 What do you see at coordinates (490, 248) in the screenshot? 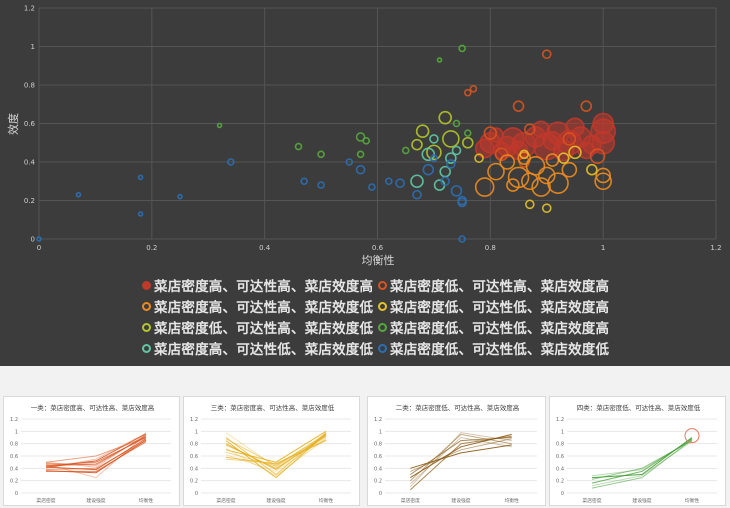
I see `x-tick-label: 0.8` at bounding box center [490, 248].